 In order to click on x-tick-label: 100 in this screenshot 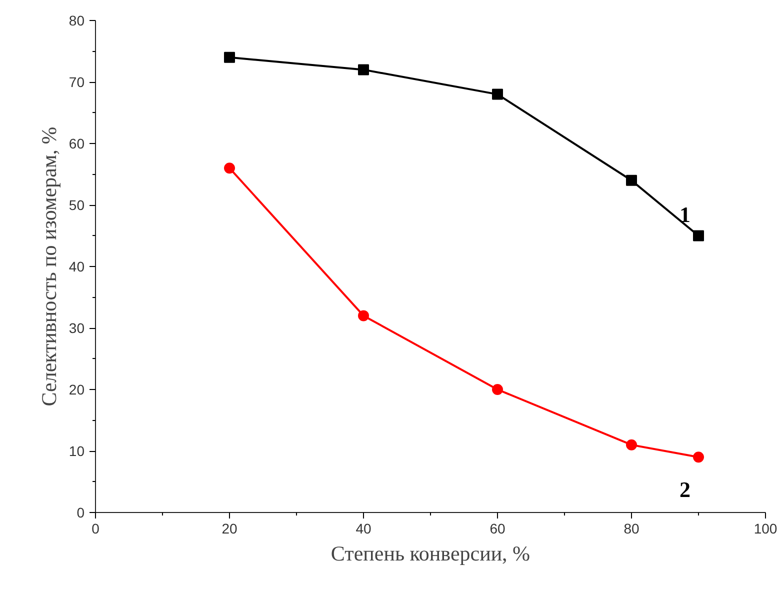, I will do `click(766, 528)`.